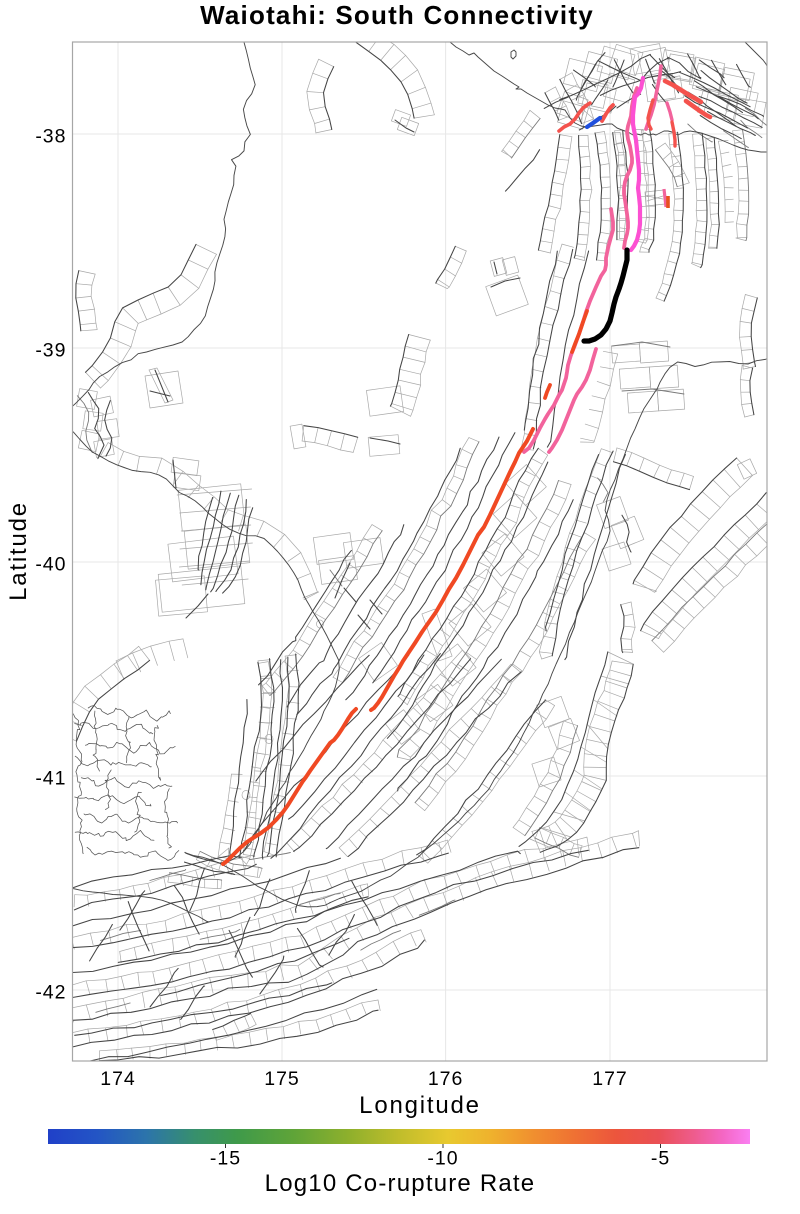 The height and width of the screenshot is (1214, 800). Describe the element at coordinates (18, 551) in the screenshot. I see `svg-text: Latitude` at that location.